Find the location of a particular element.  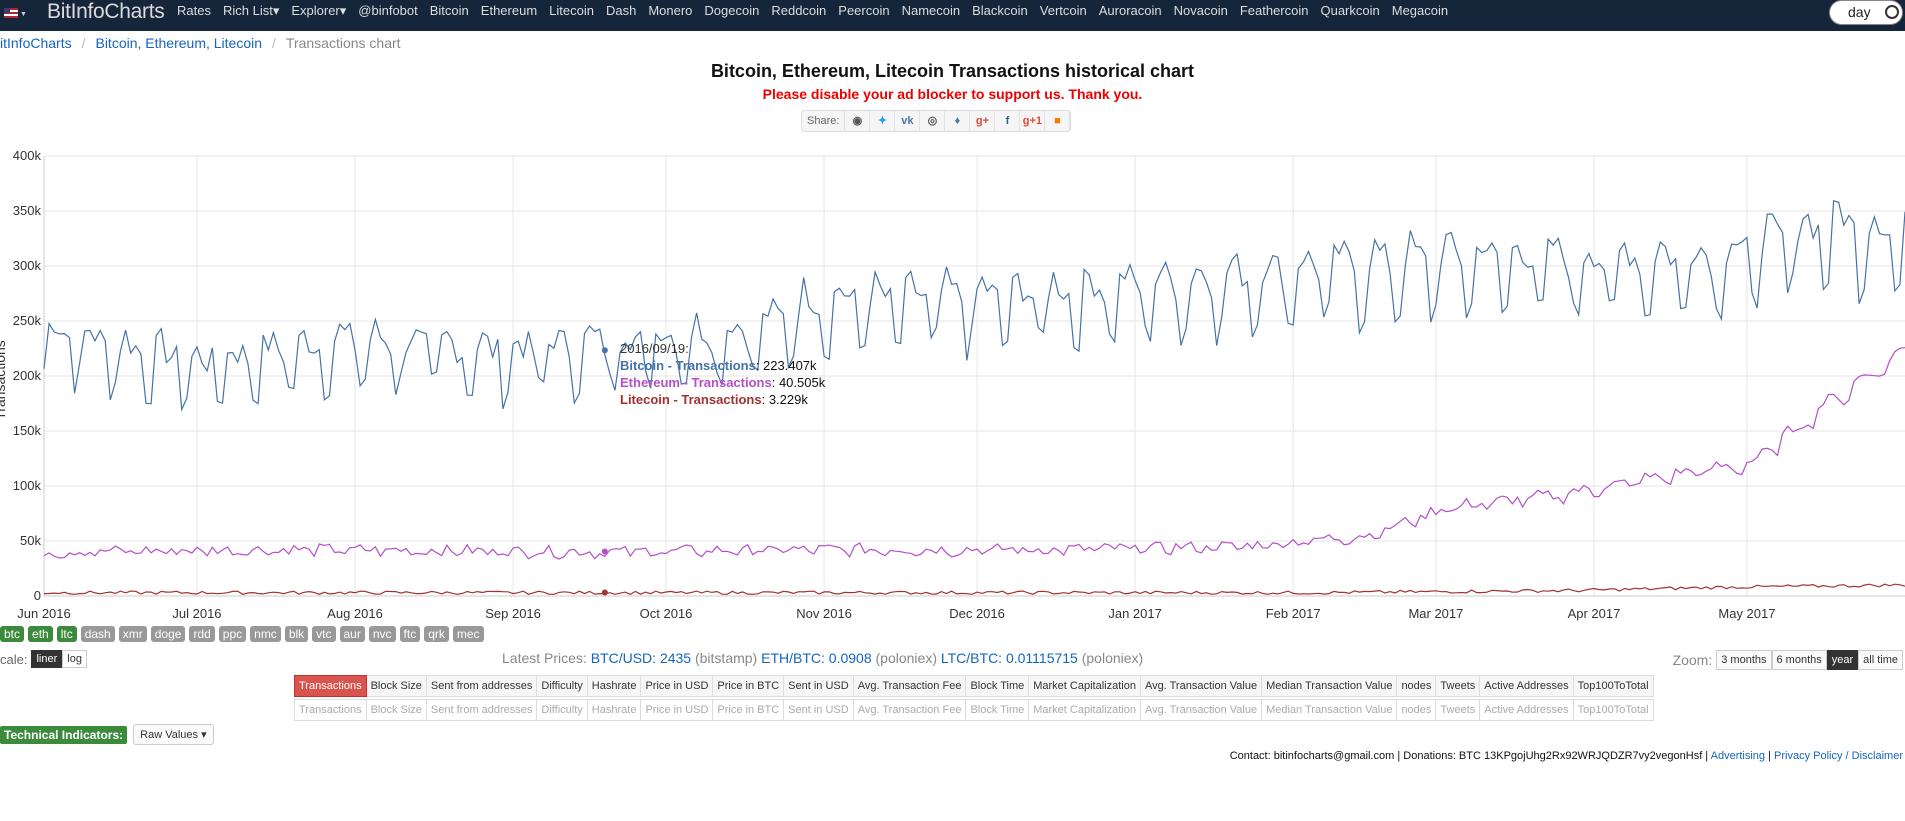

brand-logo: BitInfoCharts is located at coordinates (106, 11).